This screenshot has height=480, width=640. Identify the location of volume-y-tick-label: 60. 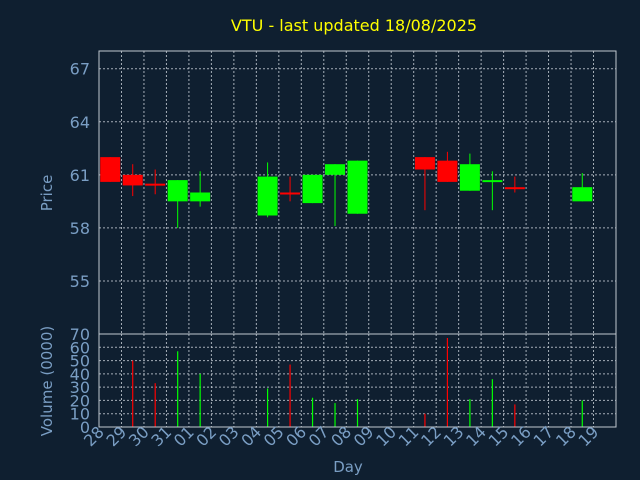
(80, 347).